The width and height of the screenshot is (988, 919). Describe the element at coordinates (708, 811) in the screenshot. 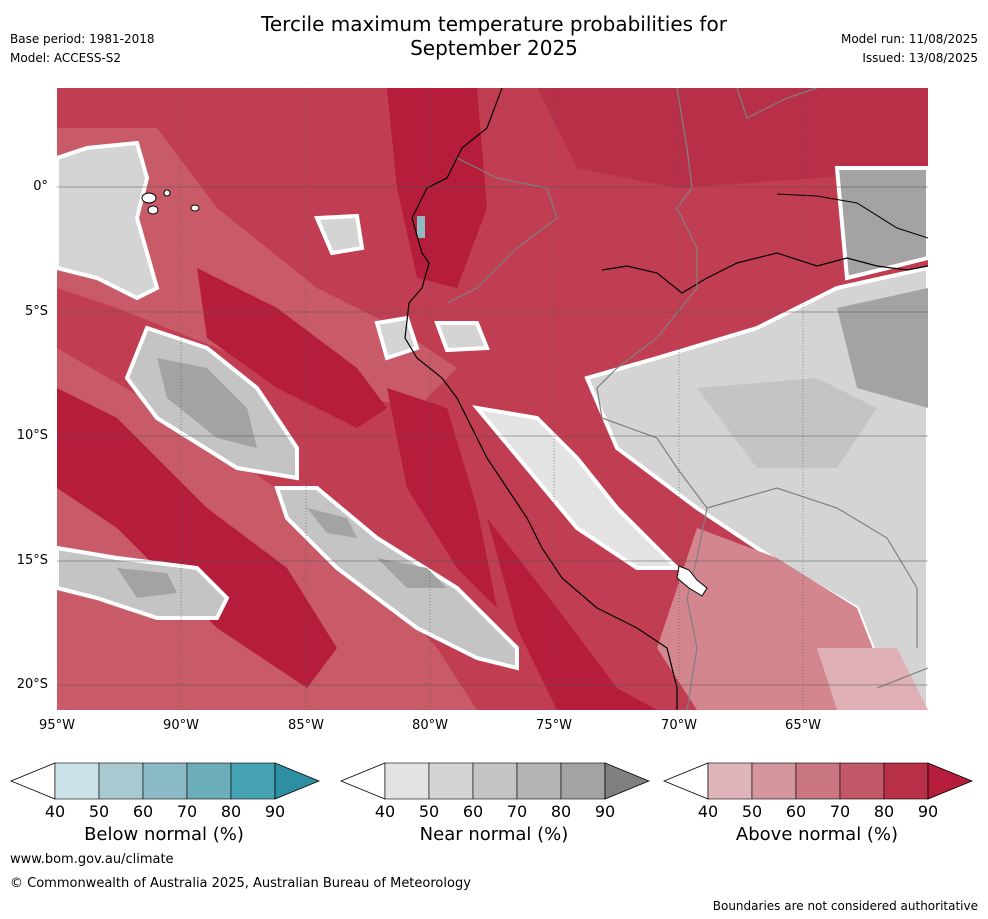

I see `above-normal-tick-label: 40` at that location.